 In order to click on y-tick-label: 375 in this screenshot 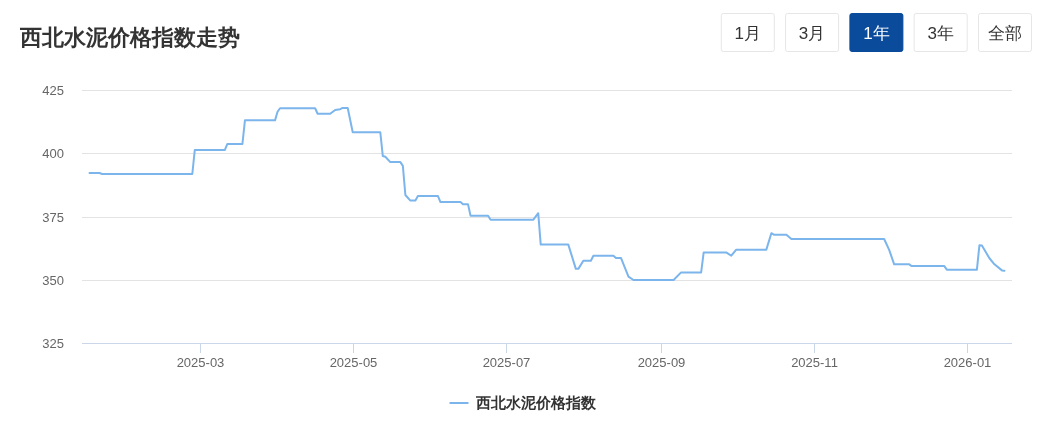, I will do `click(53, 217)`.